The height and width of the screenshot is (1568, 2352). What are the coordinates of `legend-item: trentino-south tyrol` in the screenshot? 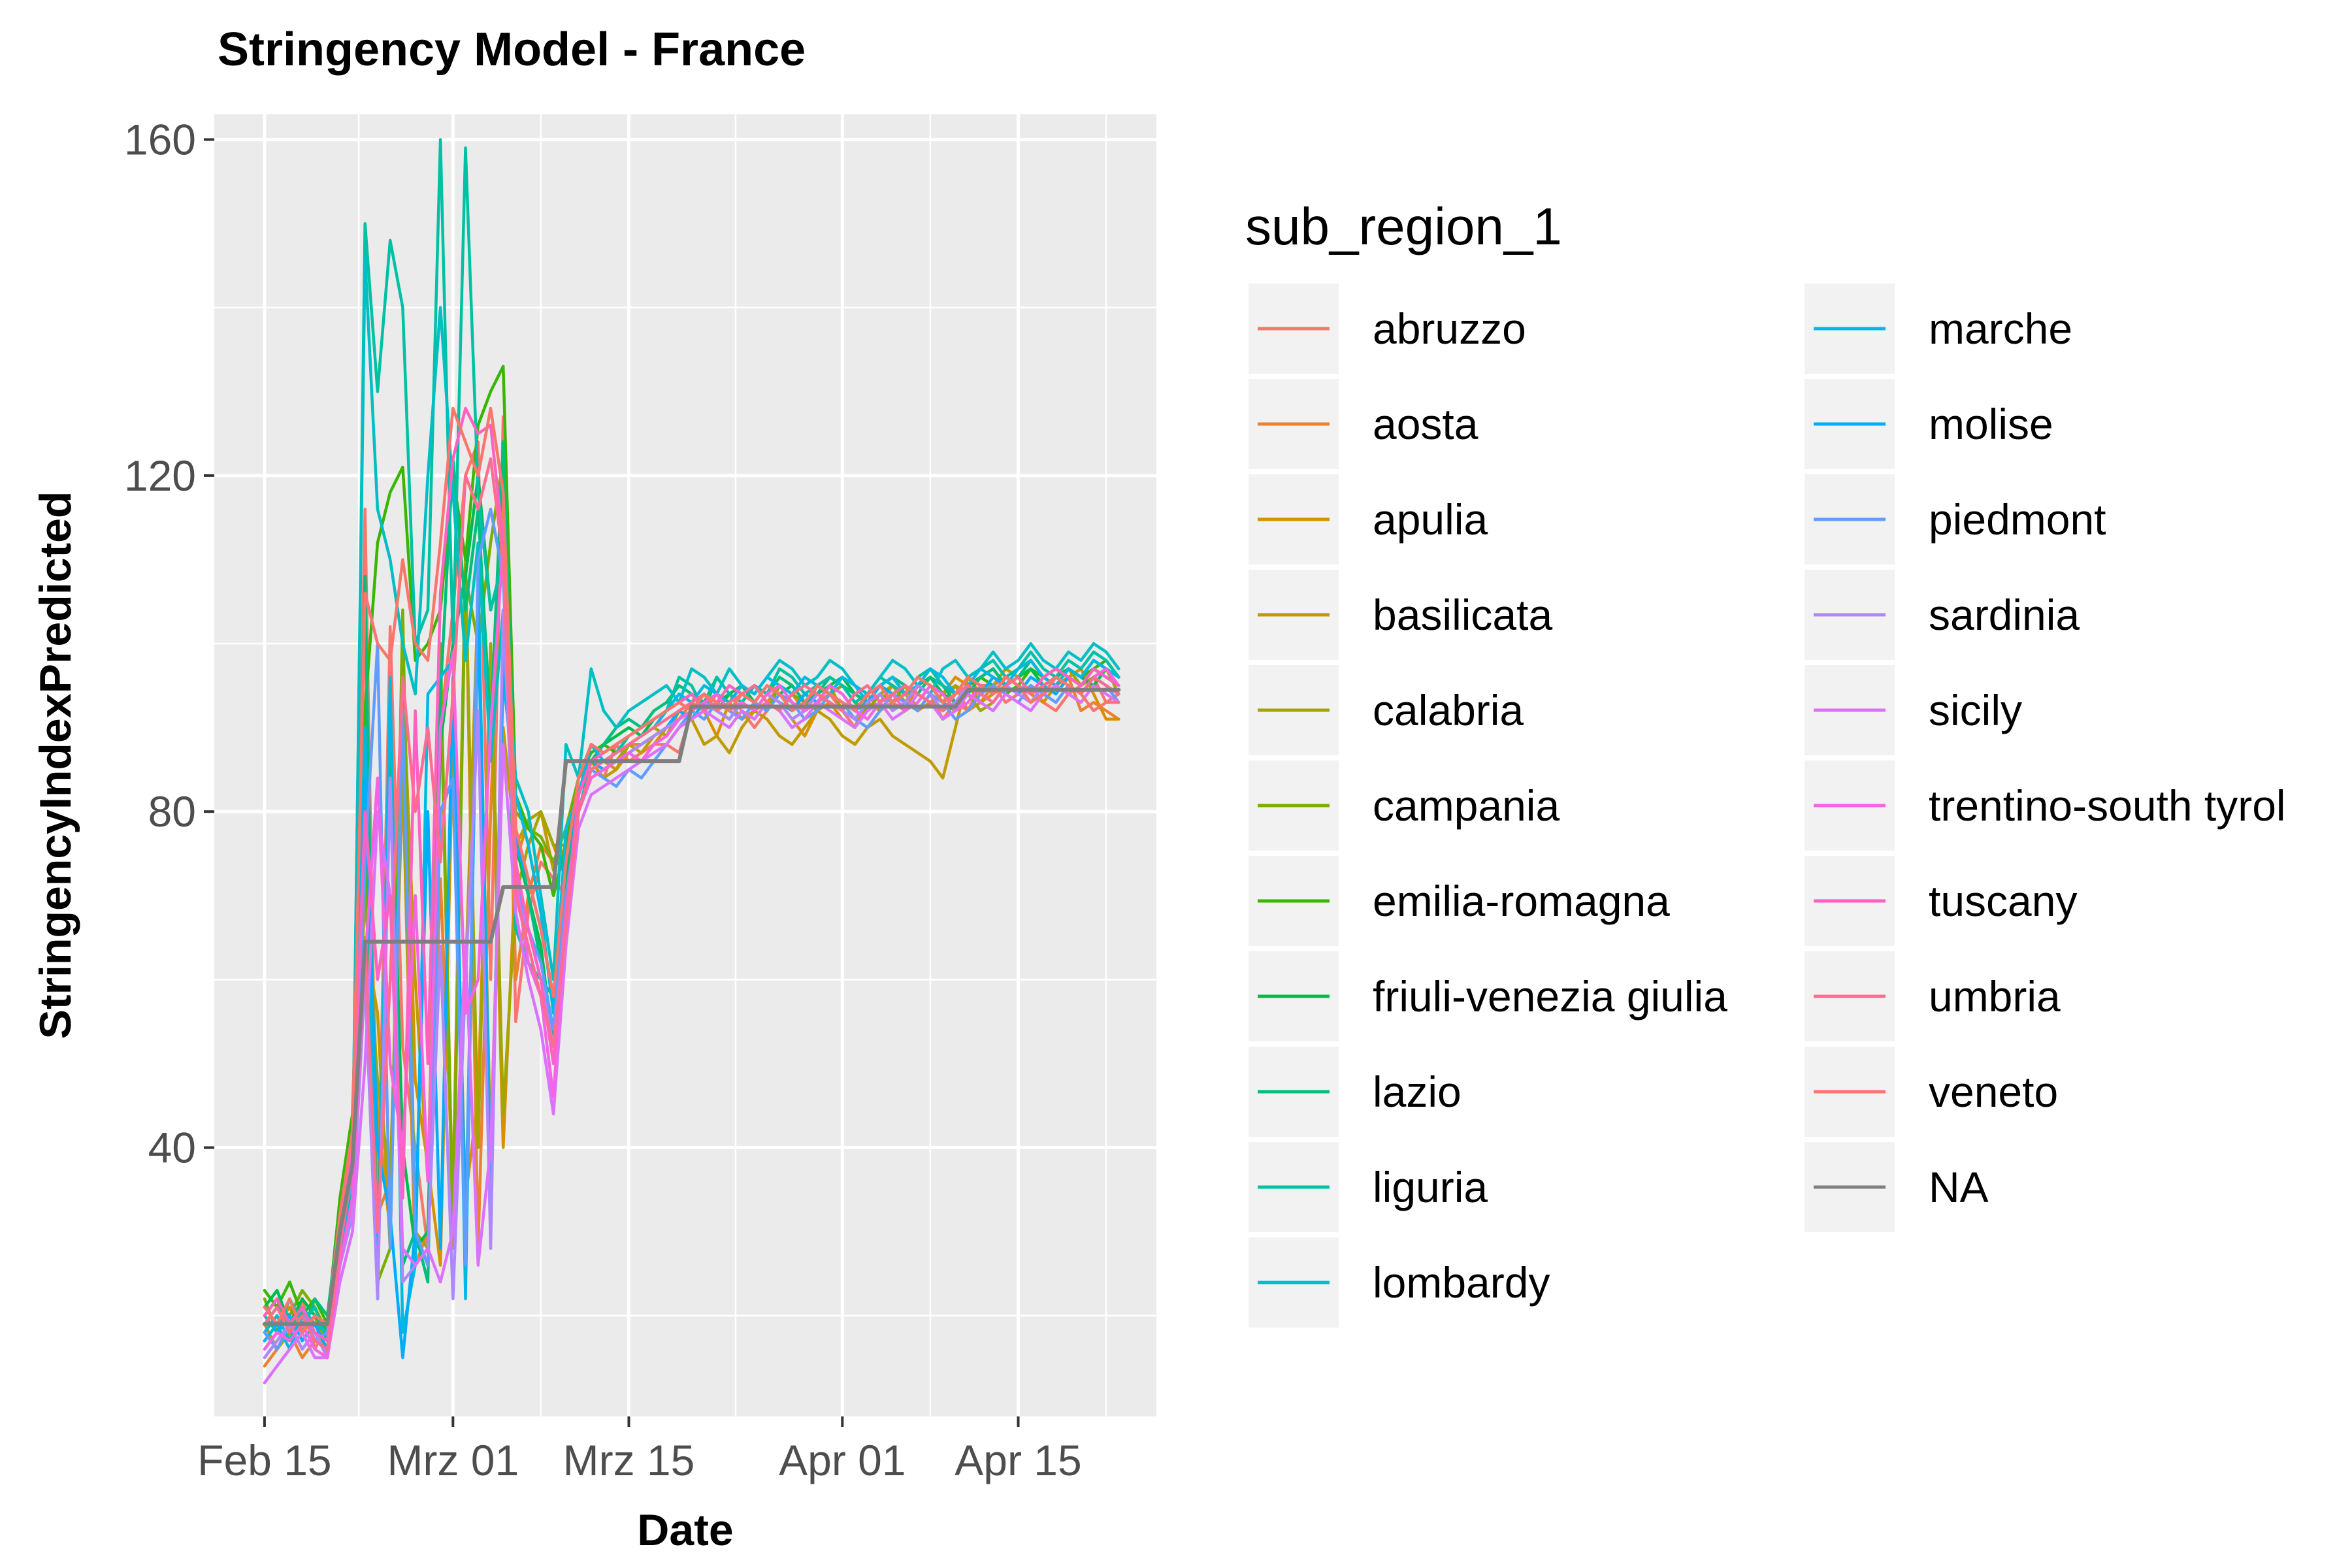 It's located at (2045, 805).